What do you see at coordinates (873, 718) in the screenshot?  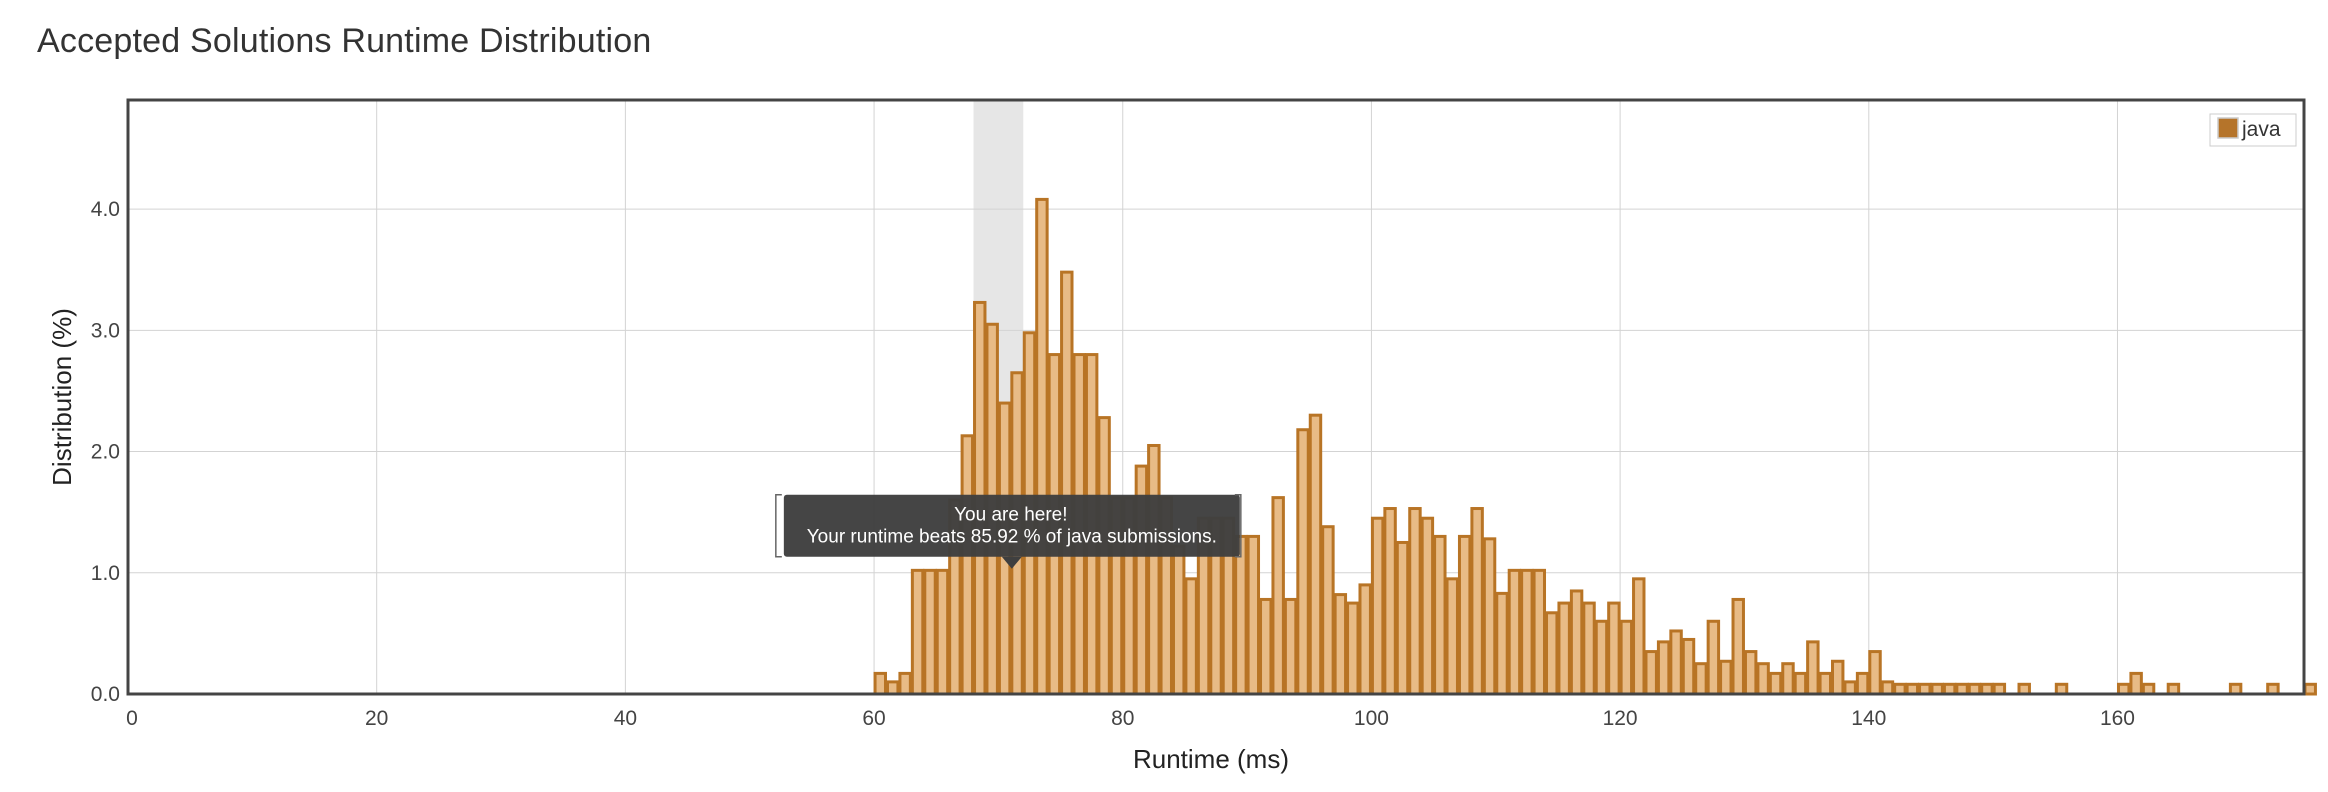 I see `x-tick-label-60: 60` at bounding box center [873, 718].